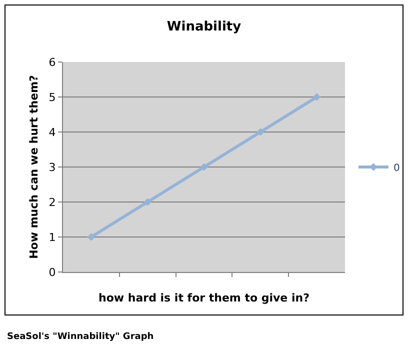  Describe the element at coordinates (204, 298) in the screenshot. I see `x-axis-title: how hard is it for them to give in?` at that location.